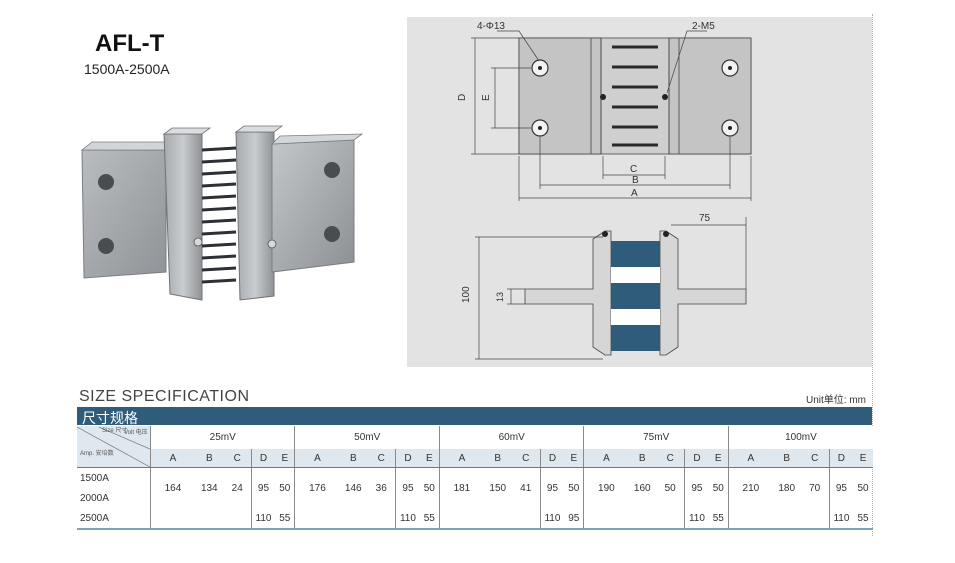  I want to click on table-corner-cell: Size 尺寸 Volt 电压 Amp. 安培数, so click(114, 447).